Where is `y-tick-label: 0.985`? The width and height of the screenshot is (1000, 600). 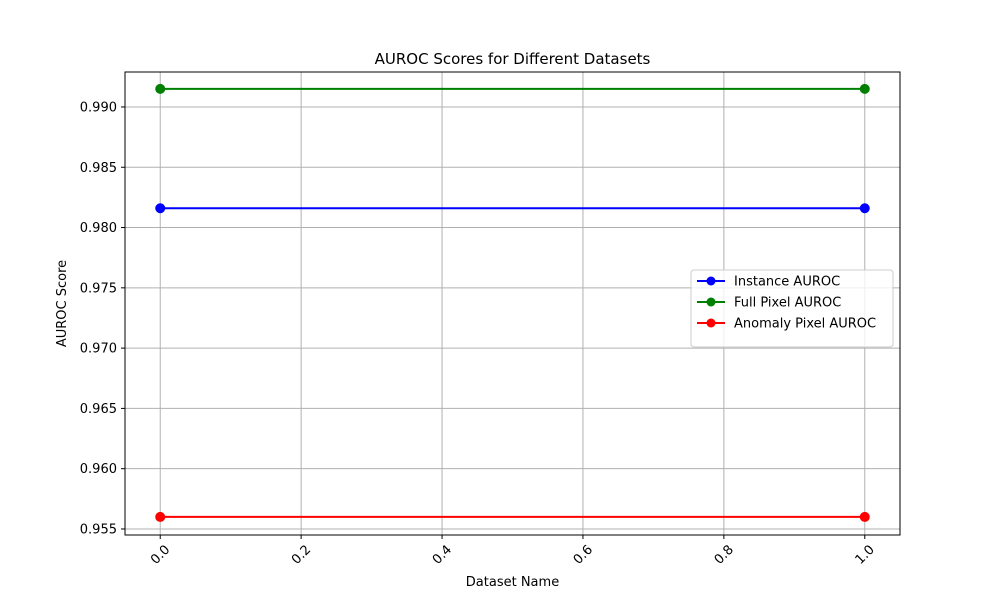
y-tick-label: 0.985 is located at coordinates (98, 168).